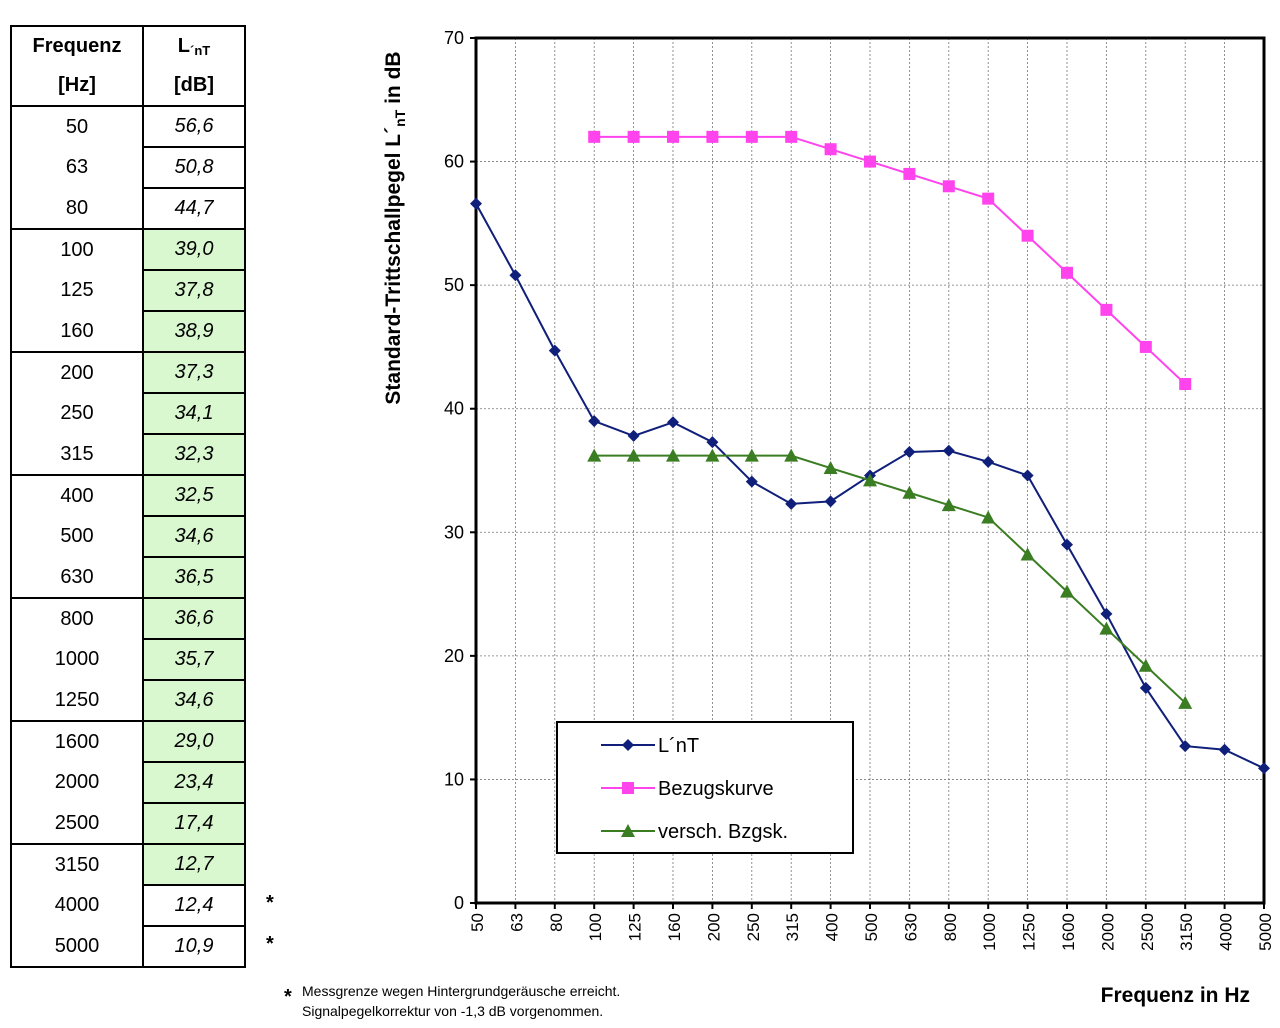 Image resolution: width=1280 pixels, height=1028 pixels. I want to click on table-row: 1000 35,7, so click(128, 660).